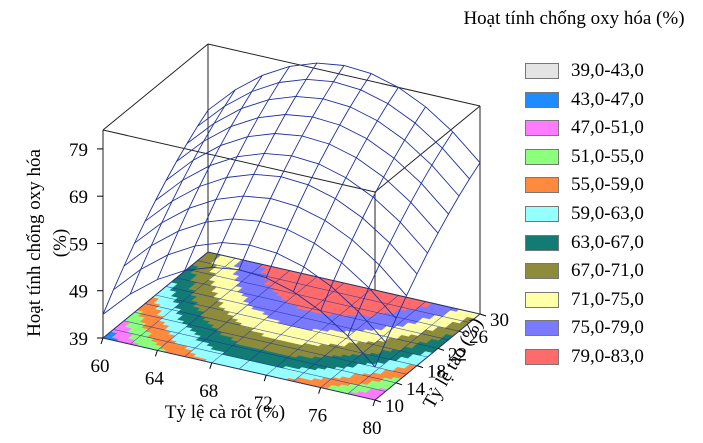  Describe the element at coordinates (317, 416) in the screenshot. I see `x-tick-label: 76` at that location.